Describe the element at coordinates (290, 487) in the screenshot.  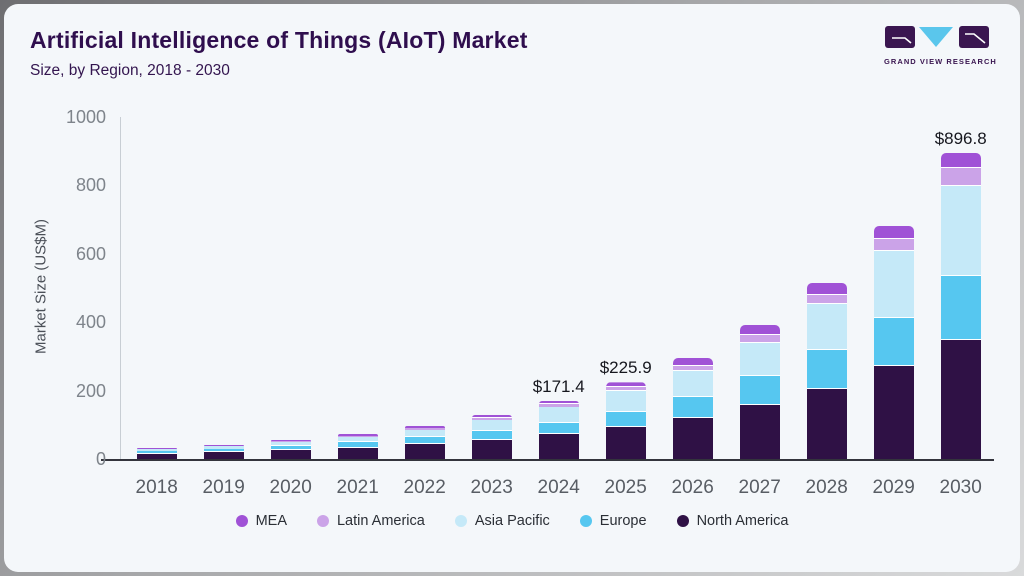
I see `x-tick-label-2020: 2020` at that location.